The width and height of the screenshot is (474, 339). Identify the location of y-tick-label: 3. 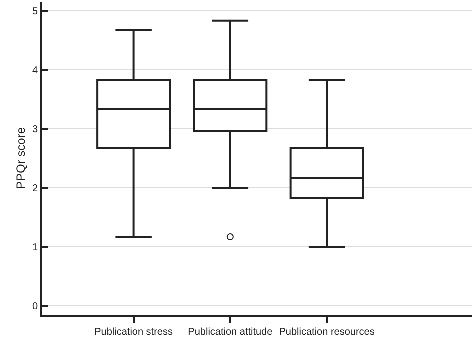
(35, 130).